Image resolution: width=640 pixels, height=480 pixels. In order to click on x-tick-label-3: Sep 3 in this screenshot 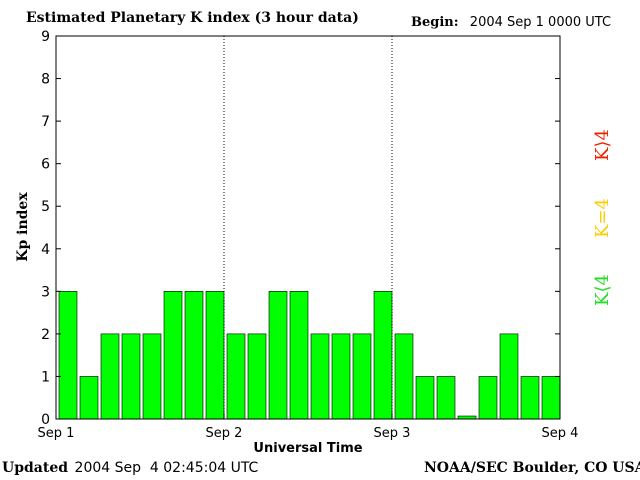, I will do `click(392, 433)`.